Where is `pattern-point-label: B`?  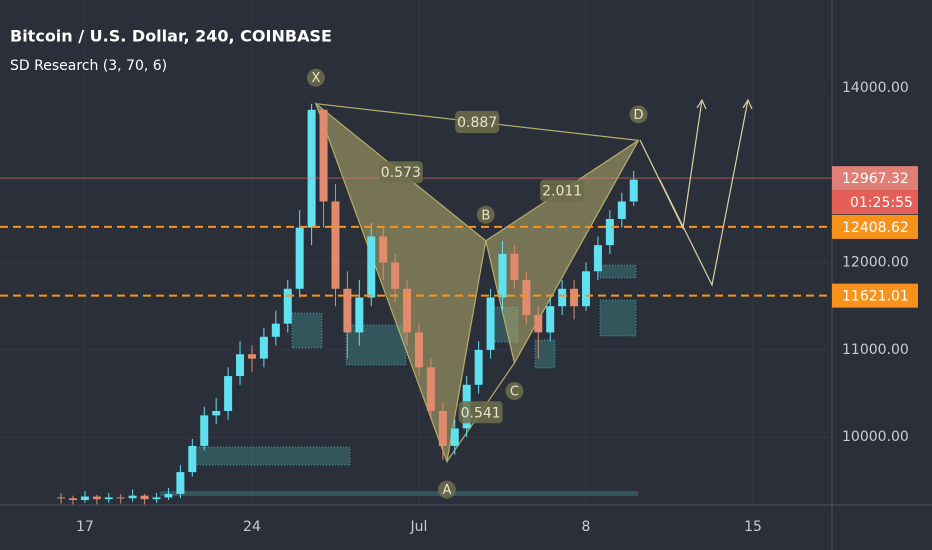 pattern-point-label: B is located at coordinates (485, 215).